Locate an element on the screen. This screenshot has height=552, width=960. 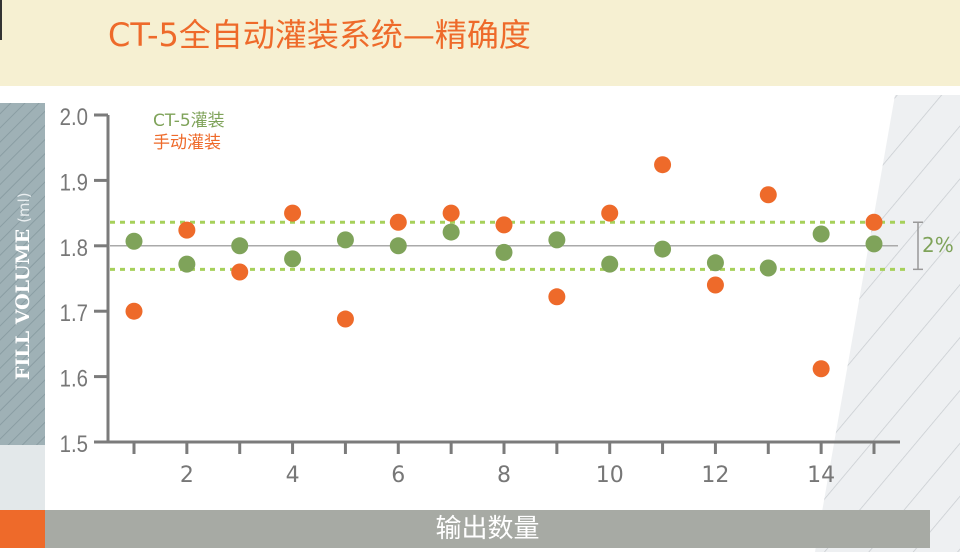
x-axis-label: 输出数量 is located at coordinates (487, 529).